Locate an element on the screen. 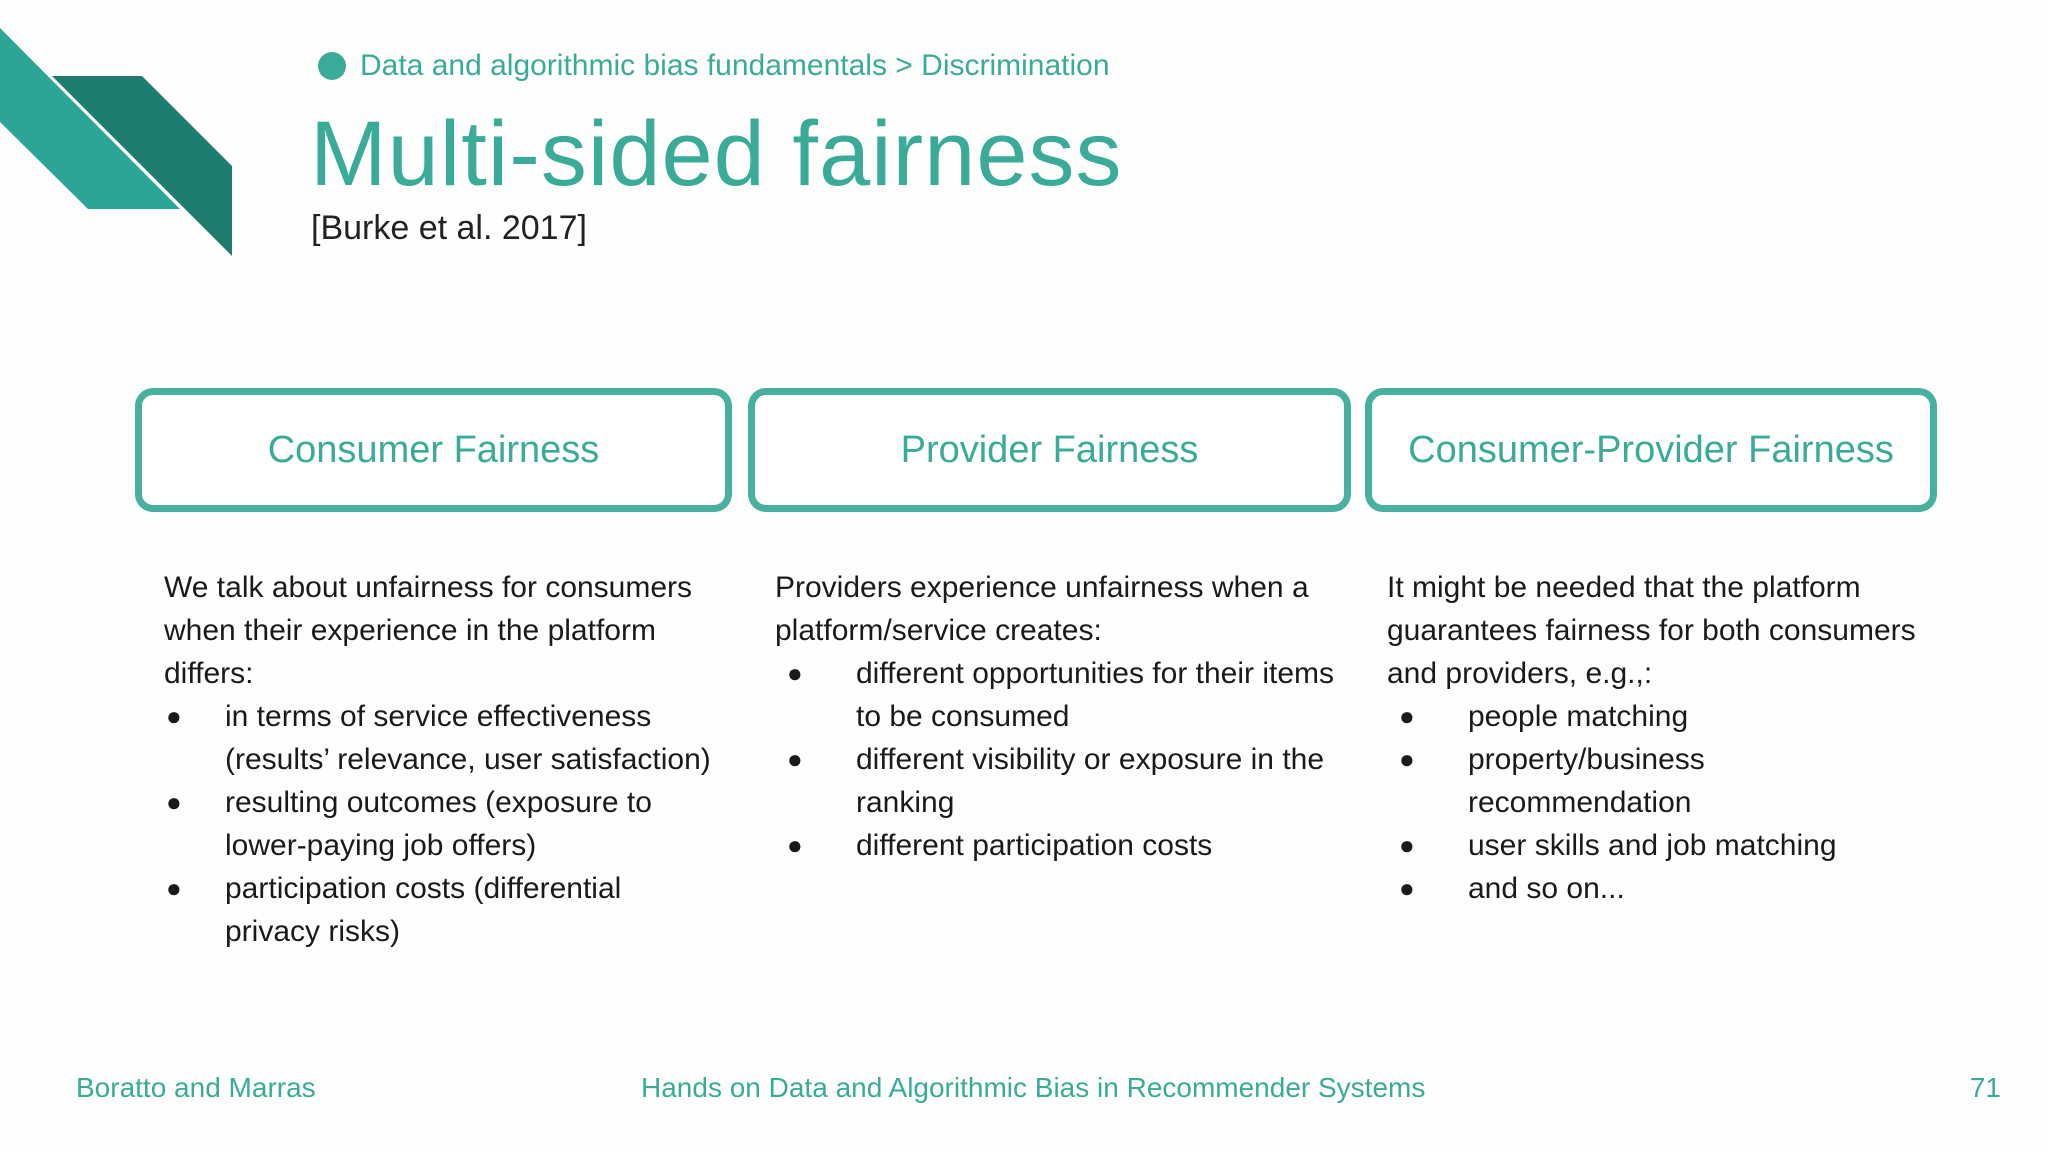 The width and height of the screenshot is (2048, 1152). list-item: ● property/business recommendation is located at coordinates (1657, 781).